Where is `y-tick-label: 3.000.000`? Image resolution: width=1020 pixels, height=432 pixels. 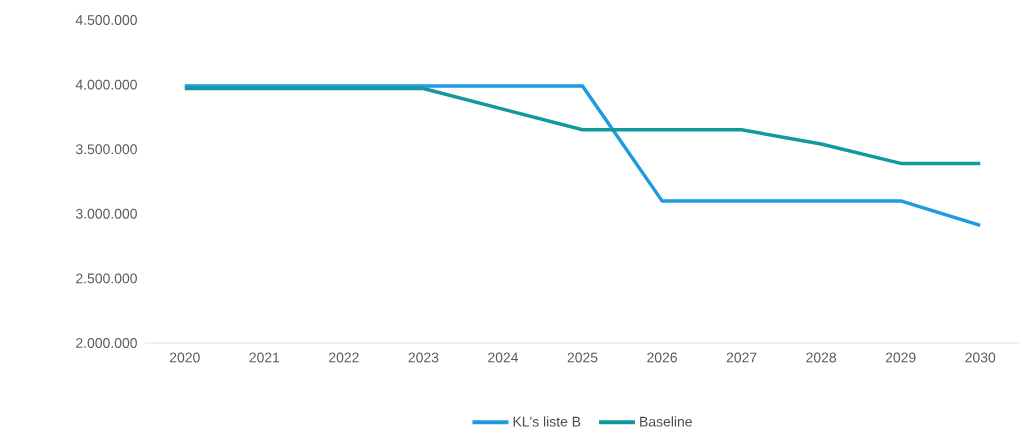
y-tick-label: 3.000.000 is located at coordinates (106, 213).